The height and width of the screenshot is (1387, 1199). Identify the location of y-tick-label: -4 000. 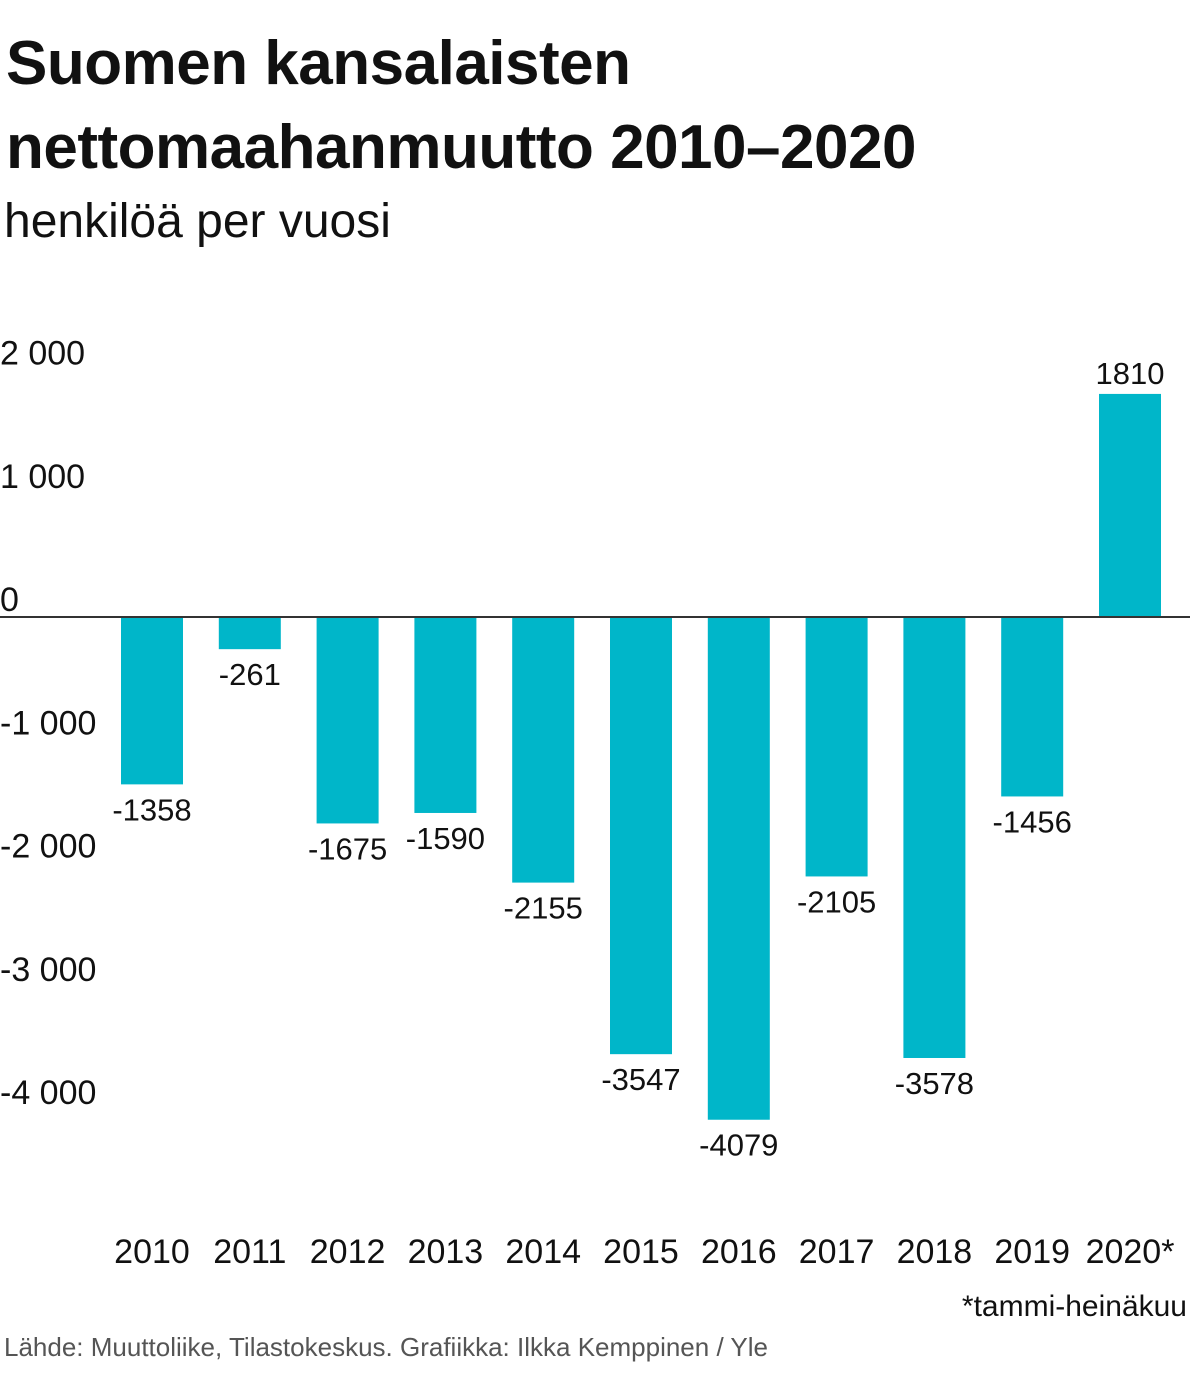
(48, 1093).